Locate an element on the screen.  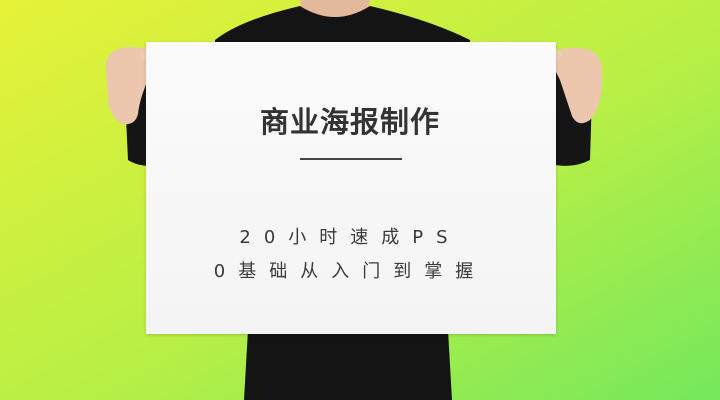
shirt-lower is located at coordinates (348, 365).